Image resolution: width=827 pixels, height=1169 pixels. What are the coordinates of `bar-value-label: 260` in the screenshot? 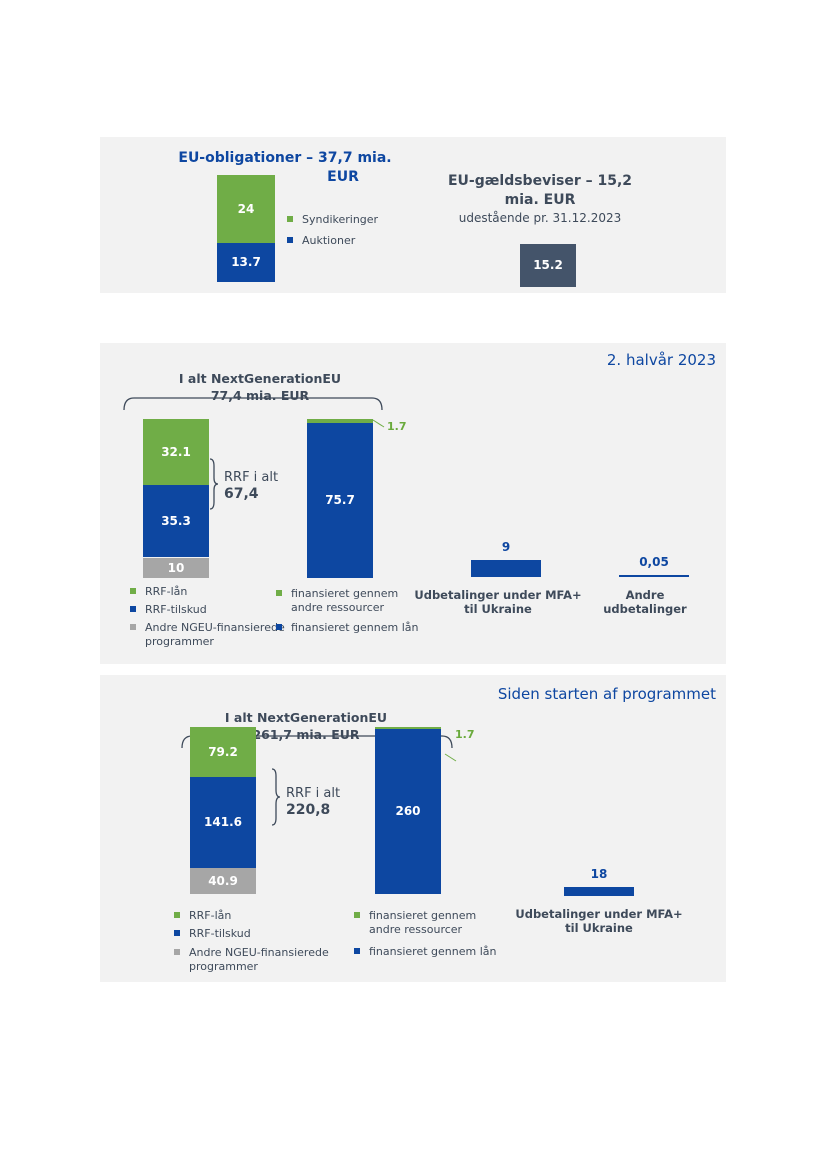 It's located at (408, 810).